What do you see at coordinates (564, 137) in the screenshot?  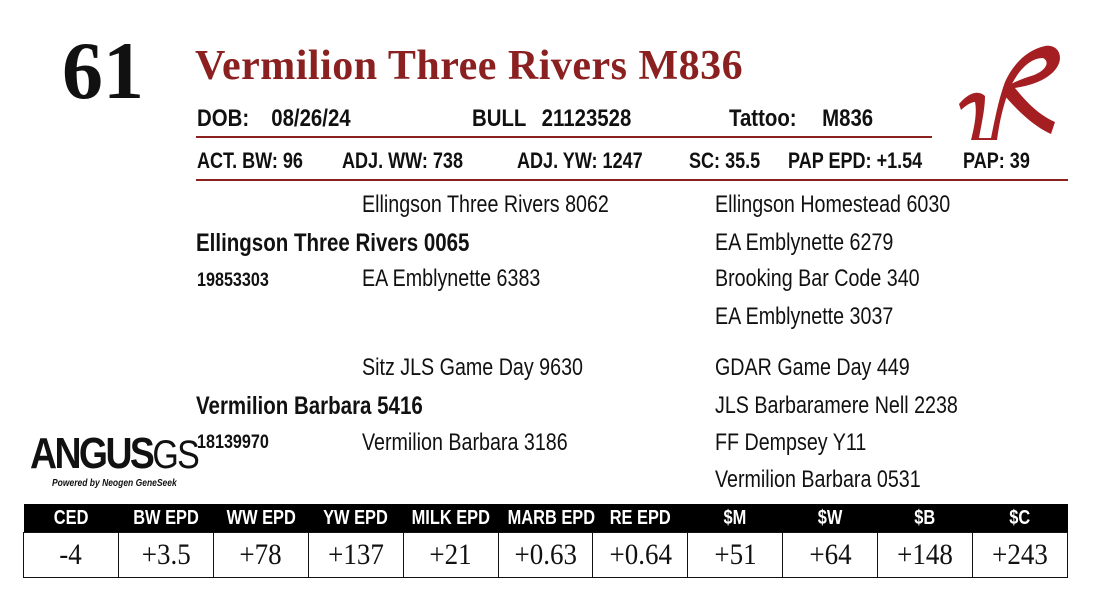 I see `header-divider` at bounding box center [564, 137].